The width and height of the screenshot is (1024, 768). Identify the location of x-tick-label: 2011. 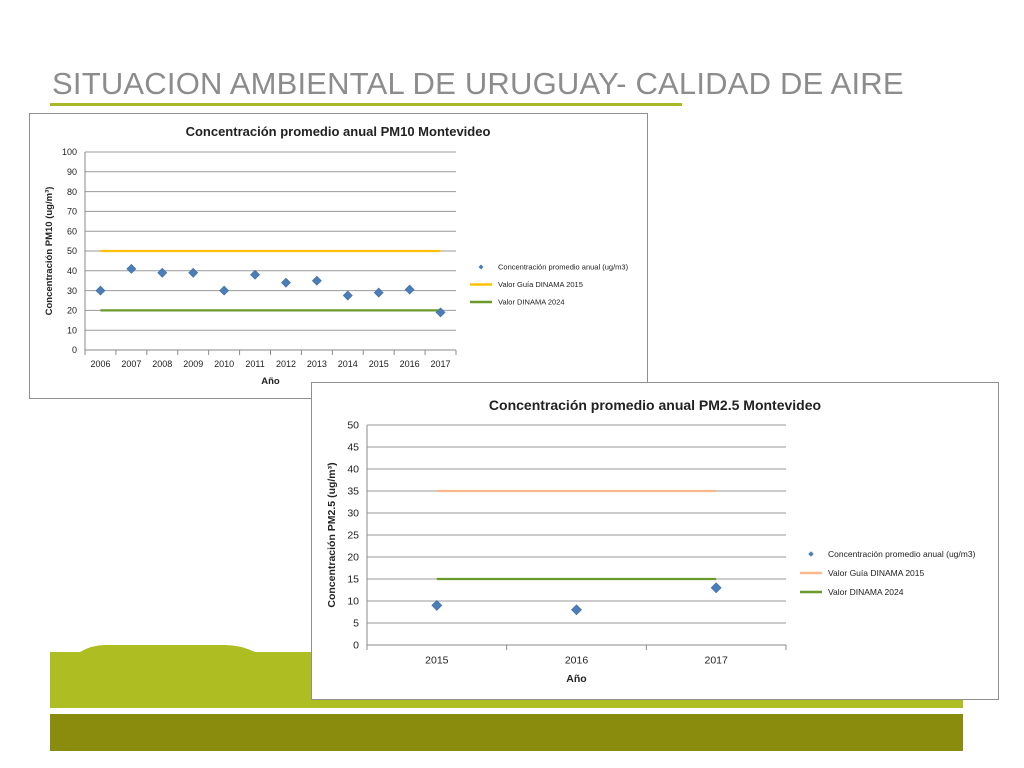
(254, 364).